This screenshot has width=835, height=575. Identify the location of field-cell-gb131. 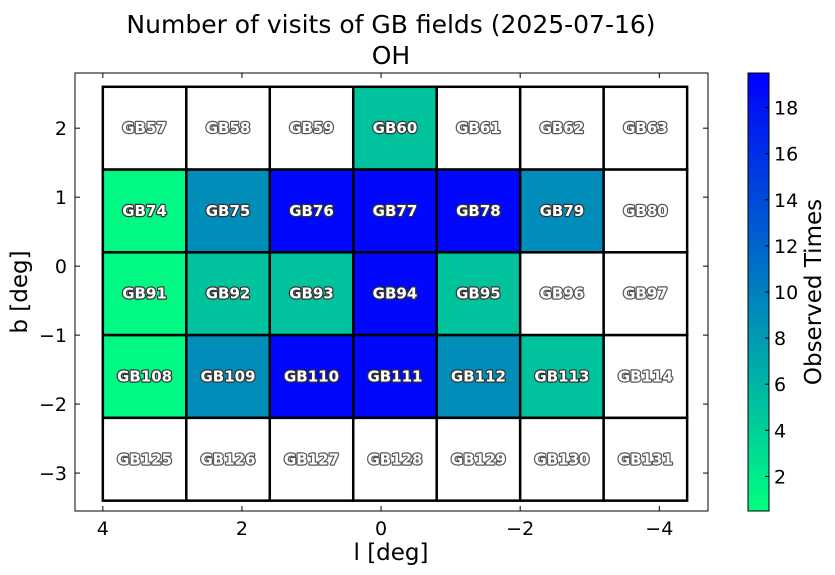
(645, 459).